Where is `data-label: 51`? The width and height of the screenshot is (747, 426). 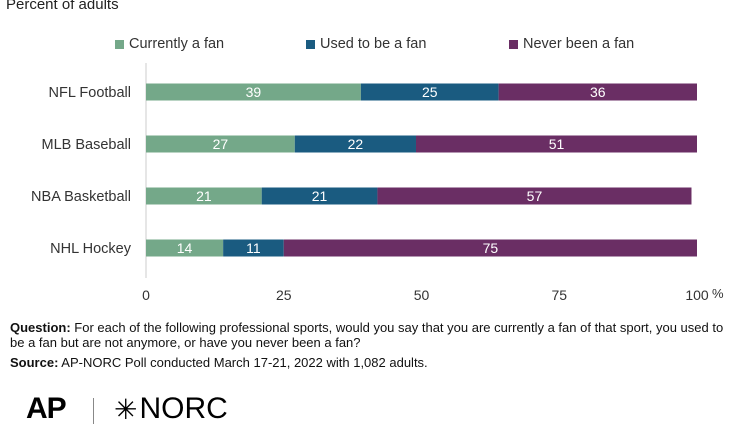 data-label: 51 is located at coordinates (557, 144).